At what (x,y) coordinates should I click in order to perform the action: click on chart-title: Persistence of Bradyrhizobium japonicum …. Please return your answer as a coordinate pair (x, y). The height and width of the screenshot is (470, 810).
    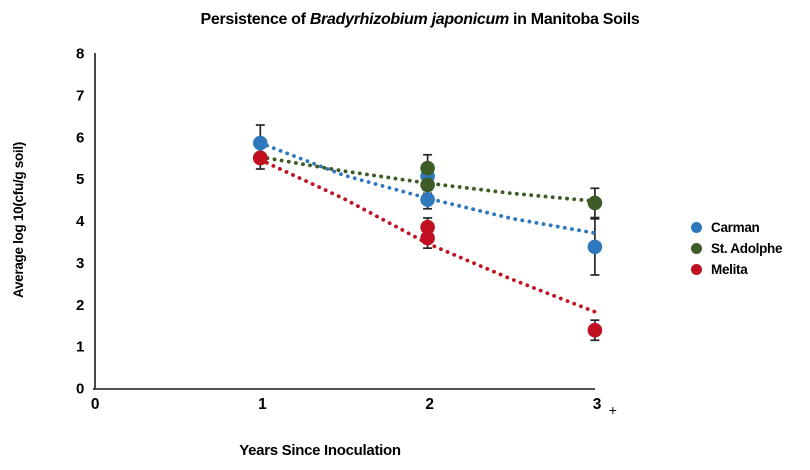
    Looking at the image, I should click on (420, 20).